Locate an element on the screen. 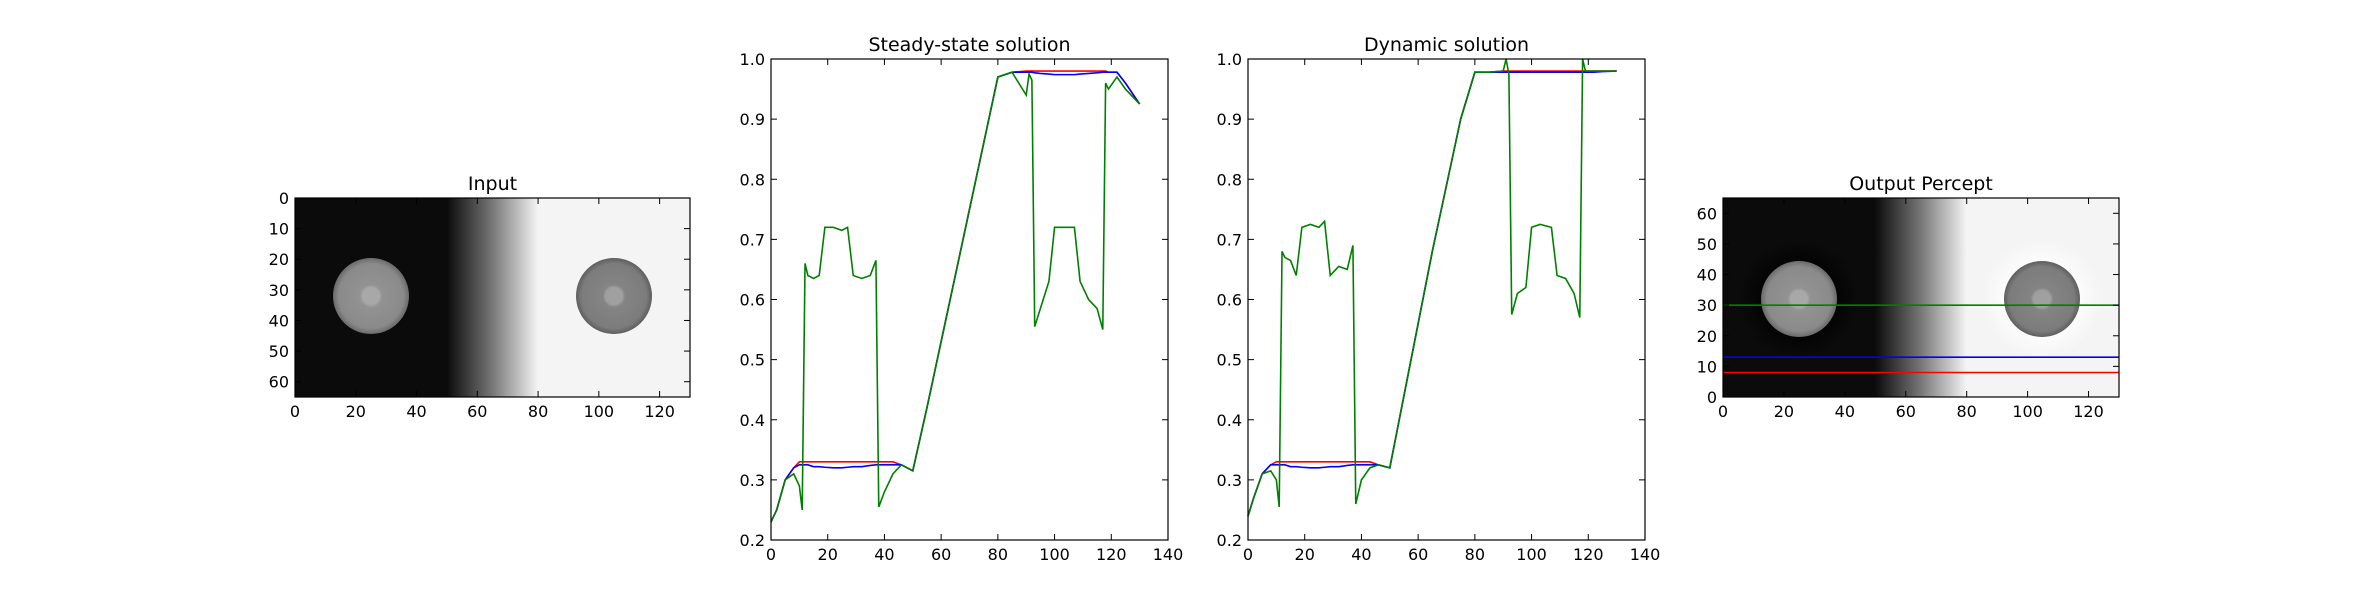  output-image is located at coordinates (1921, 297).